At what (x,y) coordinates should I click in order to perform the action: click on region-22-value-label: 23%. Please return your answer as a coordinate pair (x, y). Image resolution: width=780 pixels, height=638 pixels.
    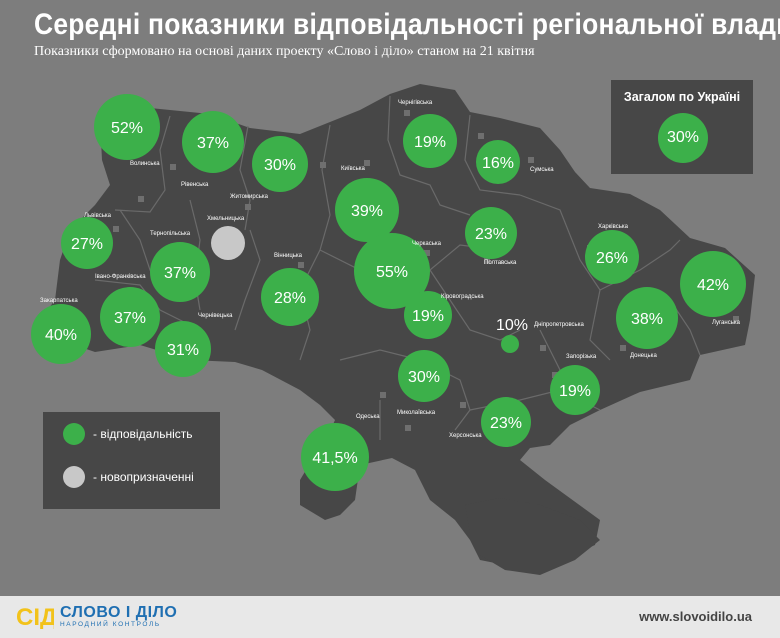
    Looking at the image, I should click on (506, 423).